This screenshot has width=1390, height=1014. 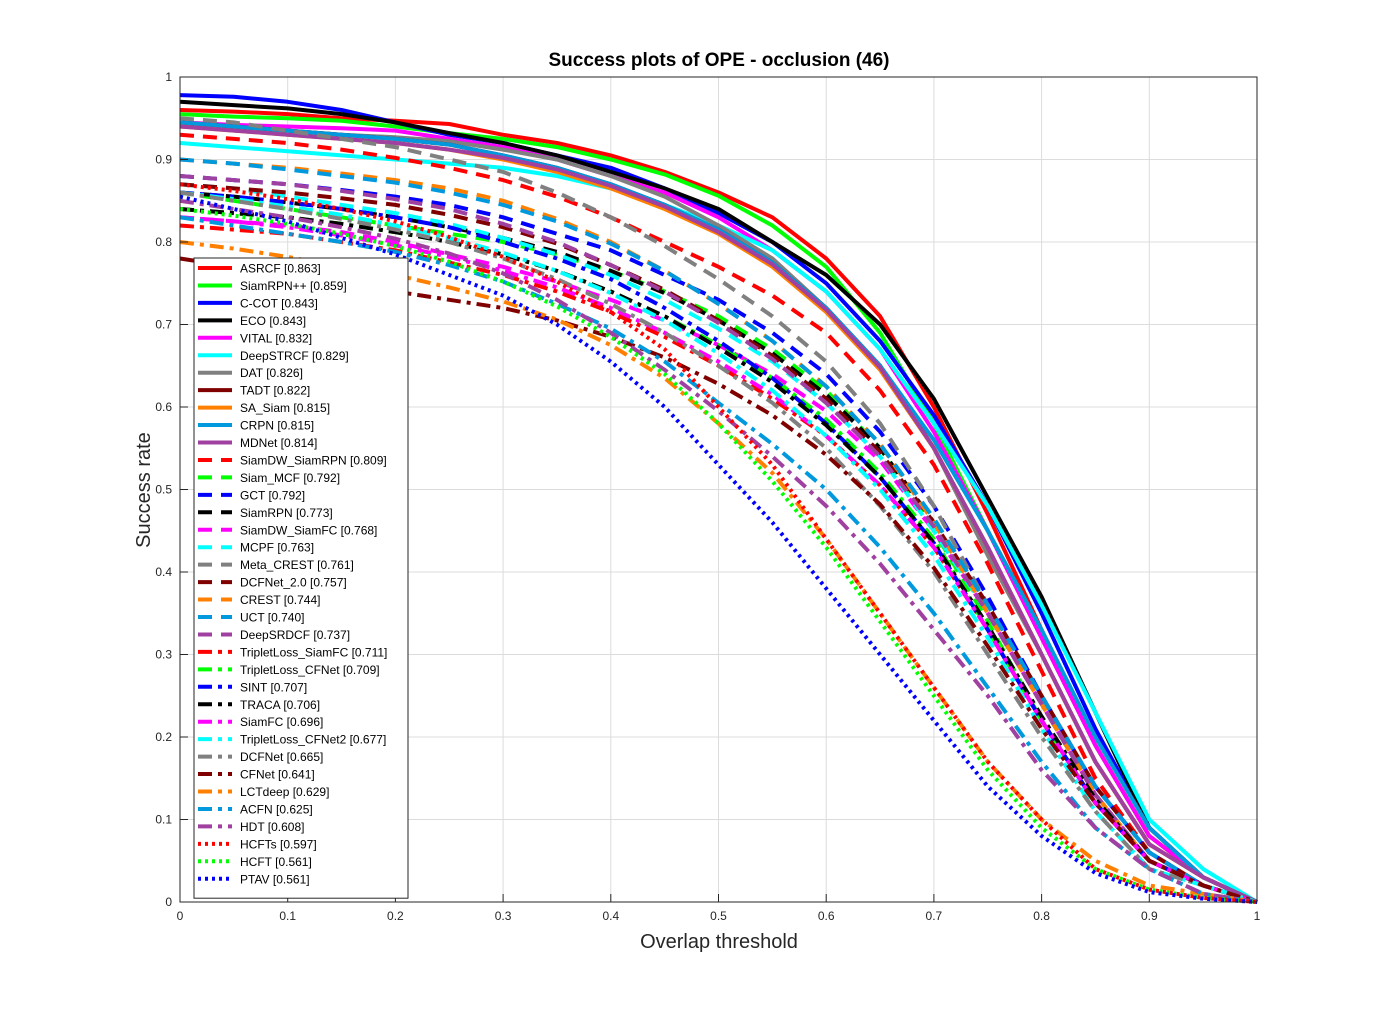 I want to click on y-tick-label-9: 0.9, so click(x=163, y=160).